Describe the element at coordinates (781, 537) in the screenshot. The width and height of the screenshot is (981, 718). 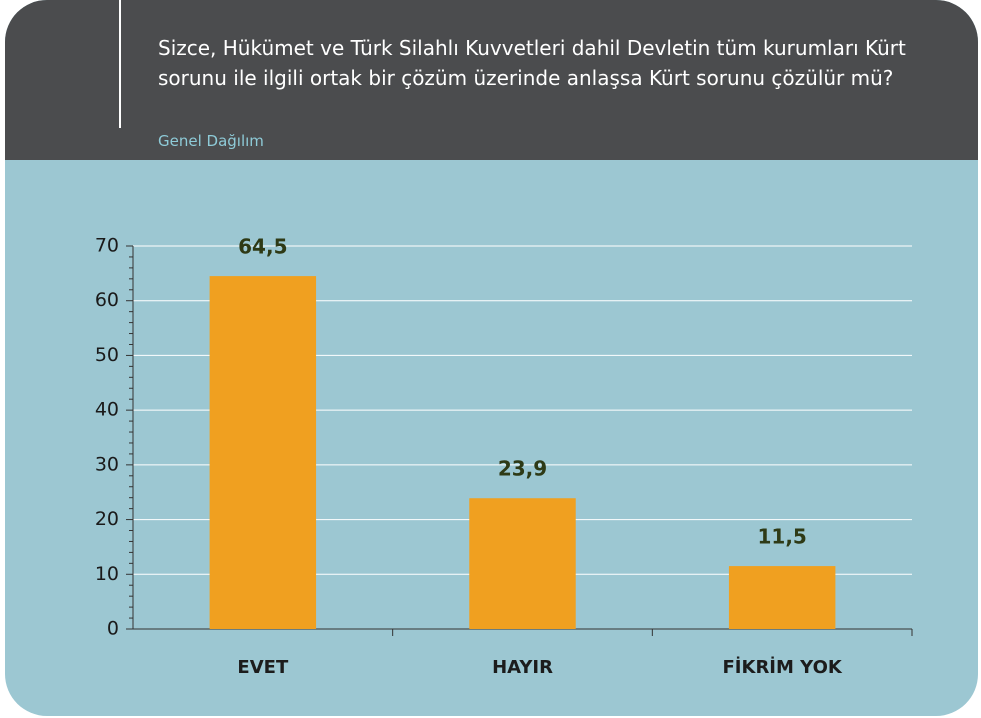
I see `value-label: 11,5` at that location.